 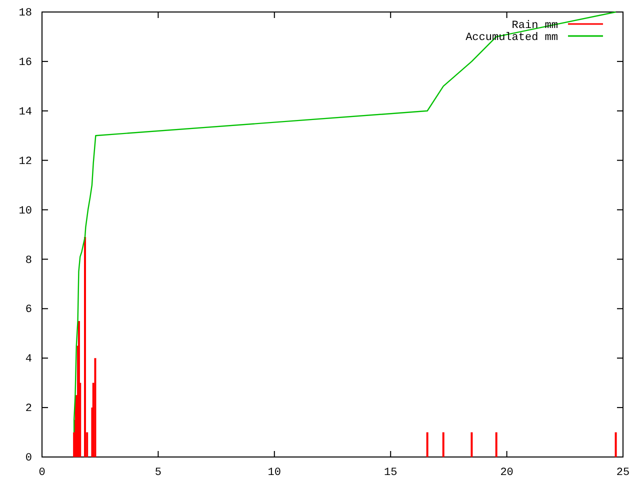 What do you see at coordinates (25, 112) in the screenshot?
I see `y-tick-label: 14` at bounding box center [25, 112].